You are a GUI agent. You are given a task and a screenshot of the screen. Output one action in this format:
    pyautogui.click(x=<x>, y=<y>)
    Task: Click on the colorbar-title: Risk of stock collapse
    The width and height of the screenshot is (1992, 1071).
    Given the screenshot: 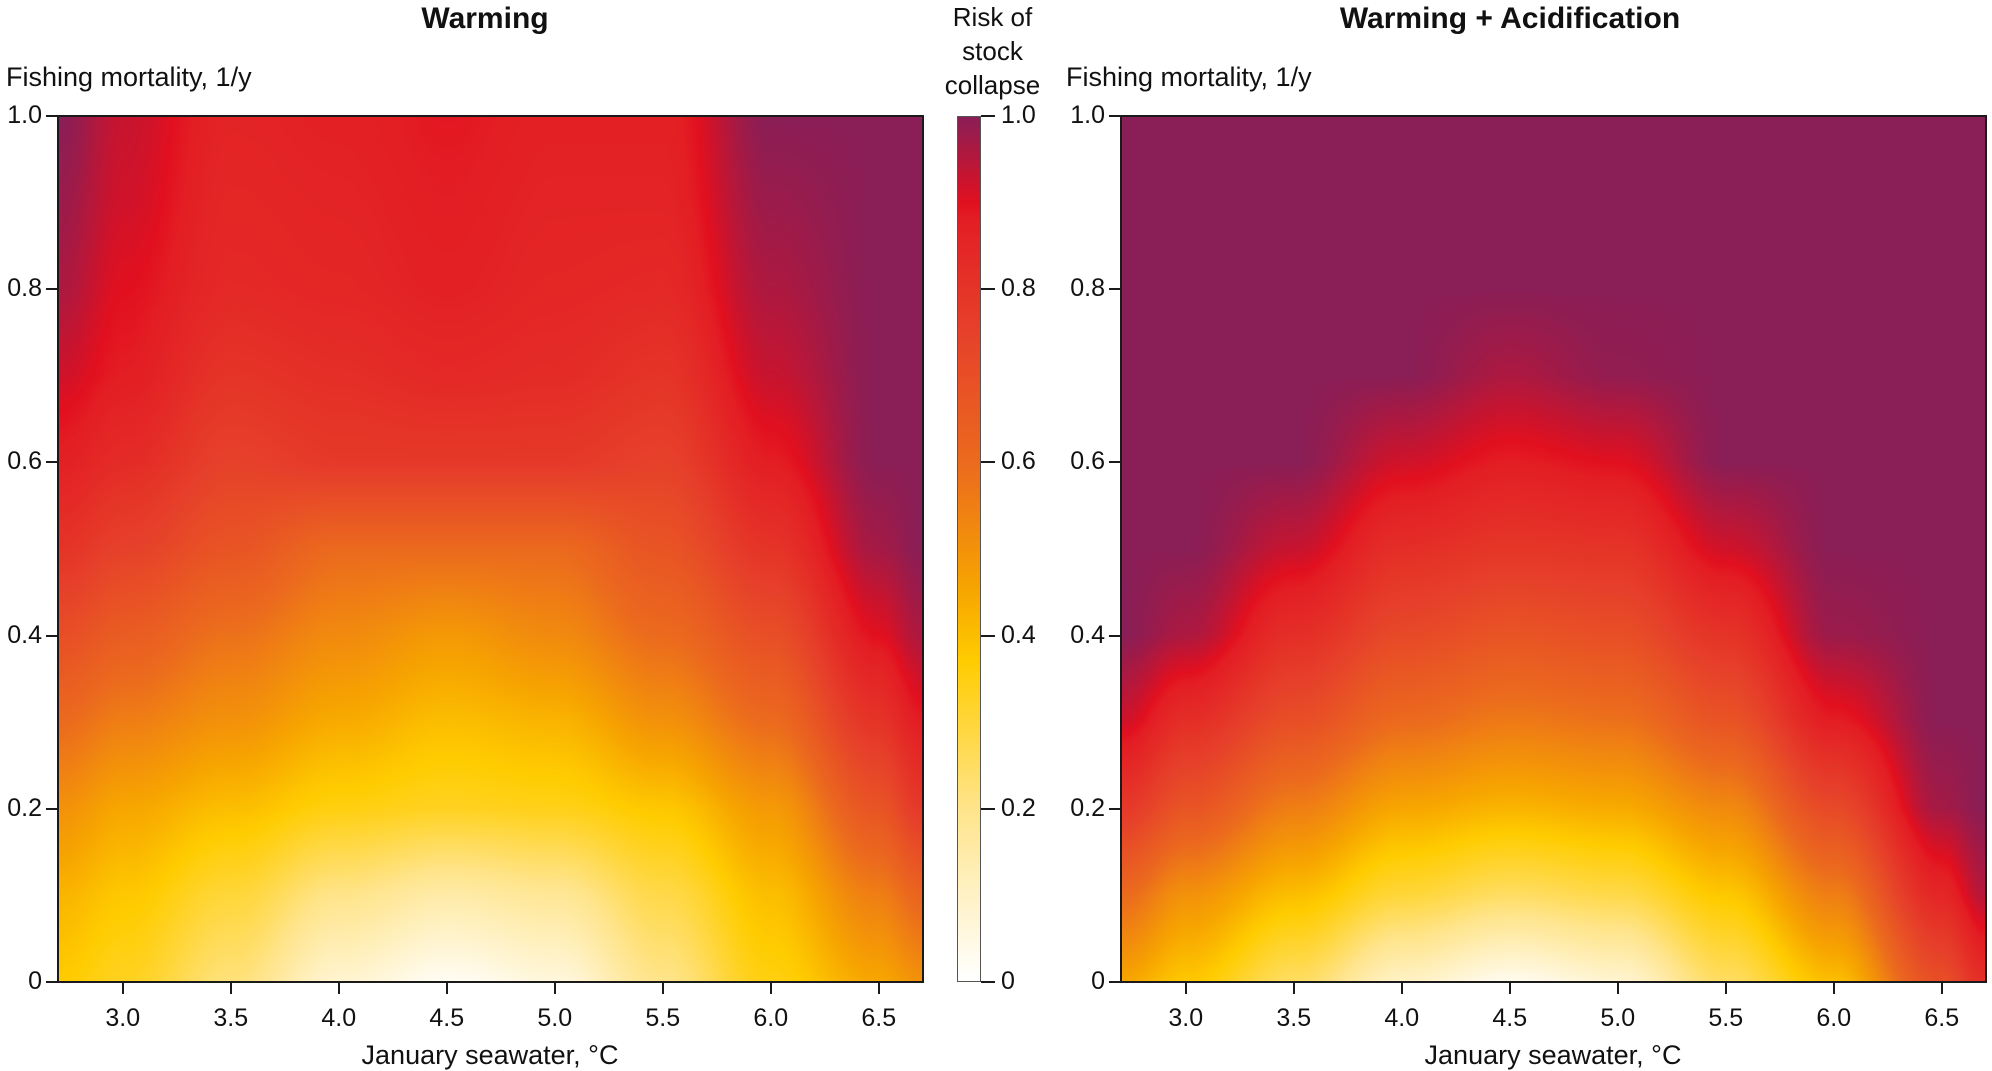 What is the action you would take?
    pyautogui.click(x=992, y=51)
    